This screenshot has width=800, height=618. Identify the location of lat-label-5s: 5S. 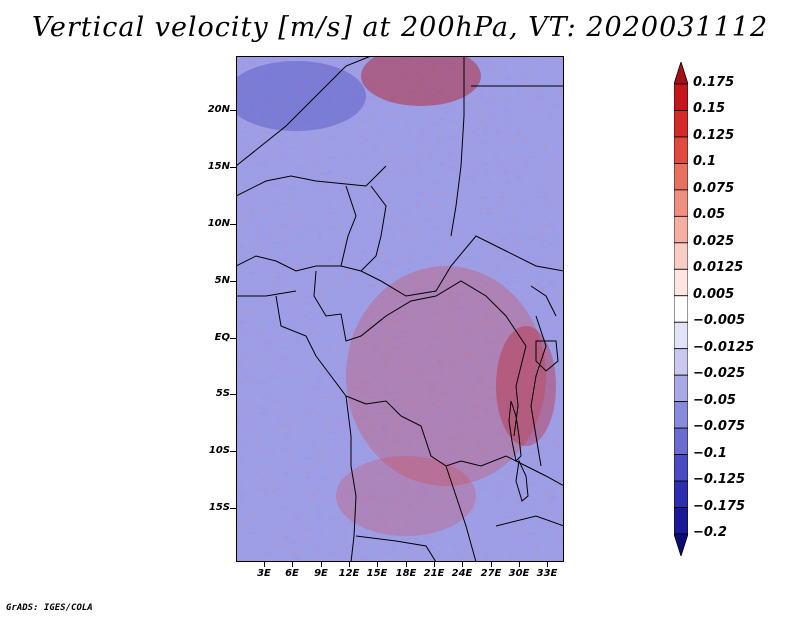
(222, 393).